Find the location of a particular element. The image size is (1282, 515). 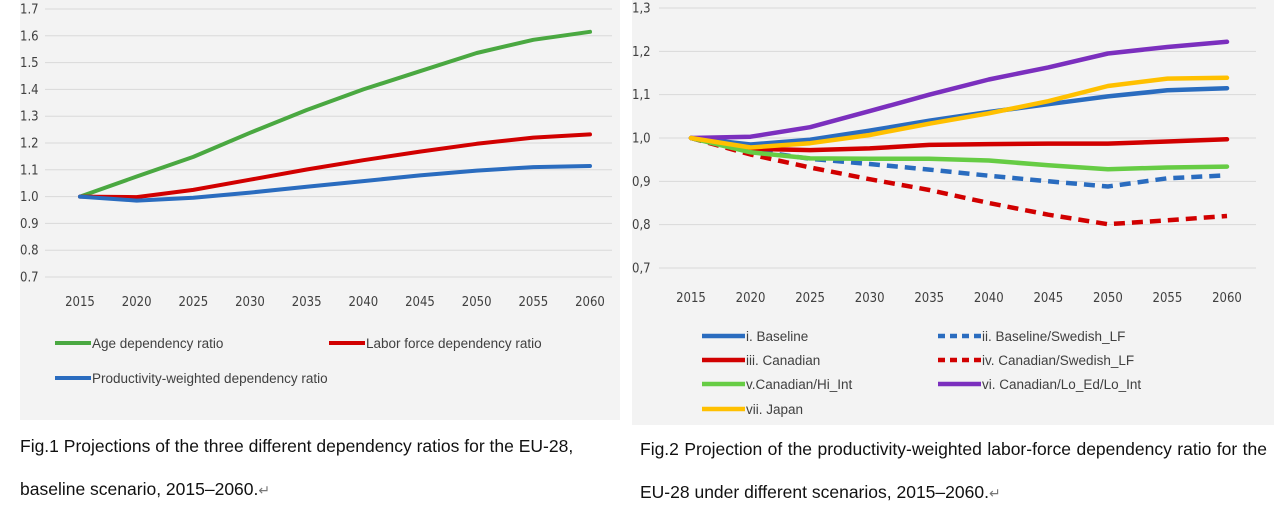

chart-2-x-tick-label: 2025 is located at coordinates (810, 298).